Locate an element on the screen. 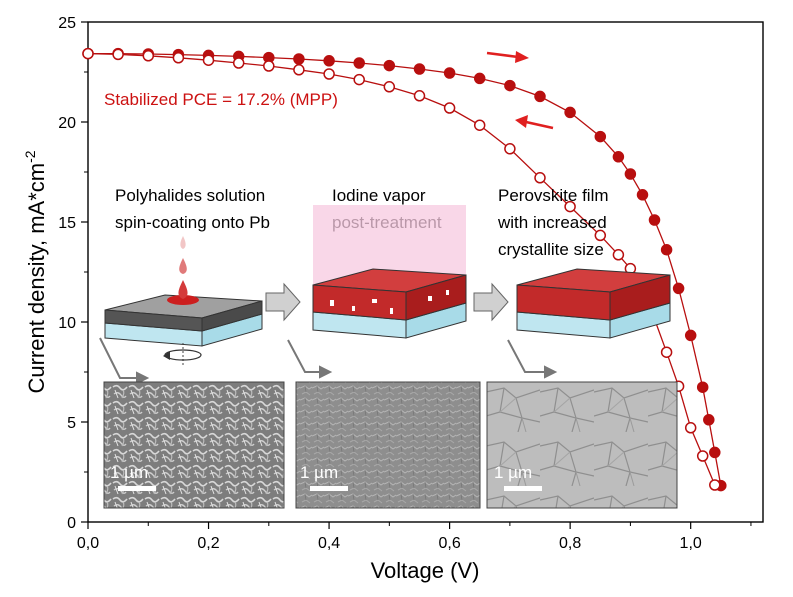  y-tick-label: 25 is located at coordinates (67, 23).